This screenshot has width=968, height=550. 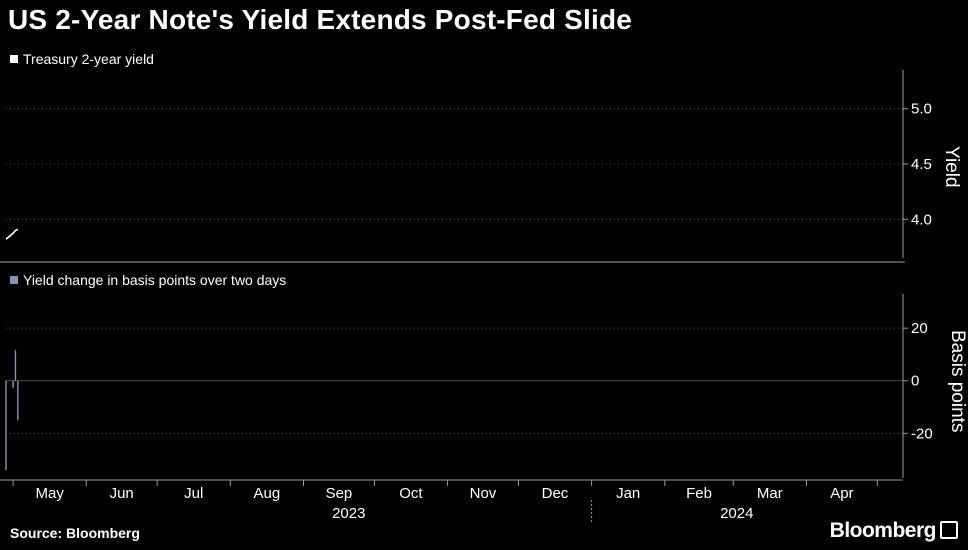 I want to click on bottom-y-tick-label: 20, so click(x=919, y=328).